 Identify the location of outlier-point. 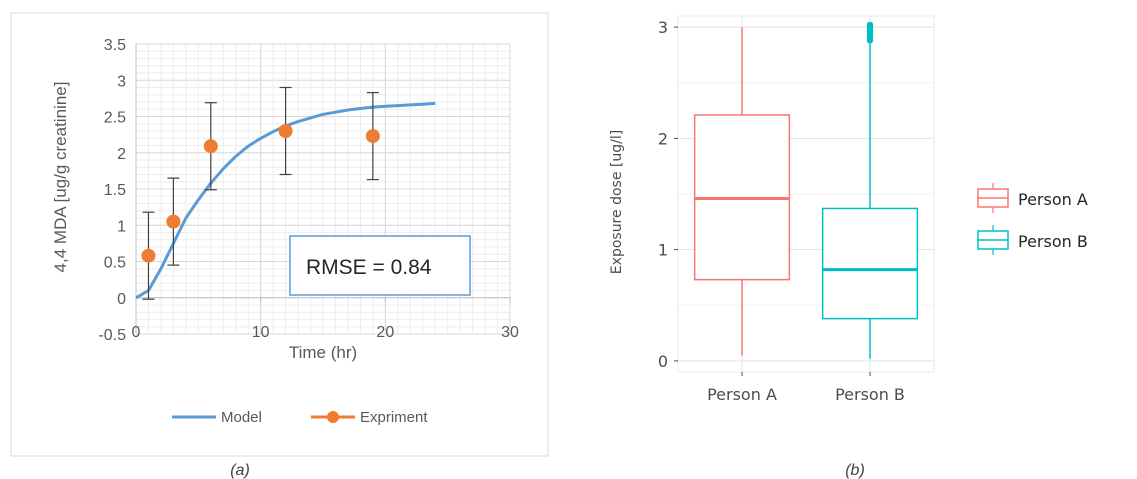
(870, 25).